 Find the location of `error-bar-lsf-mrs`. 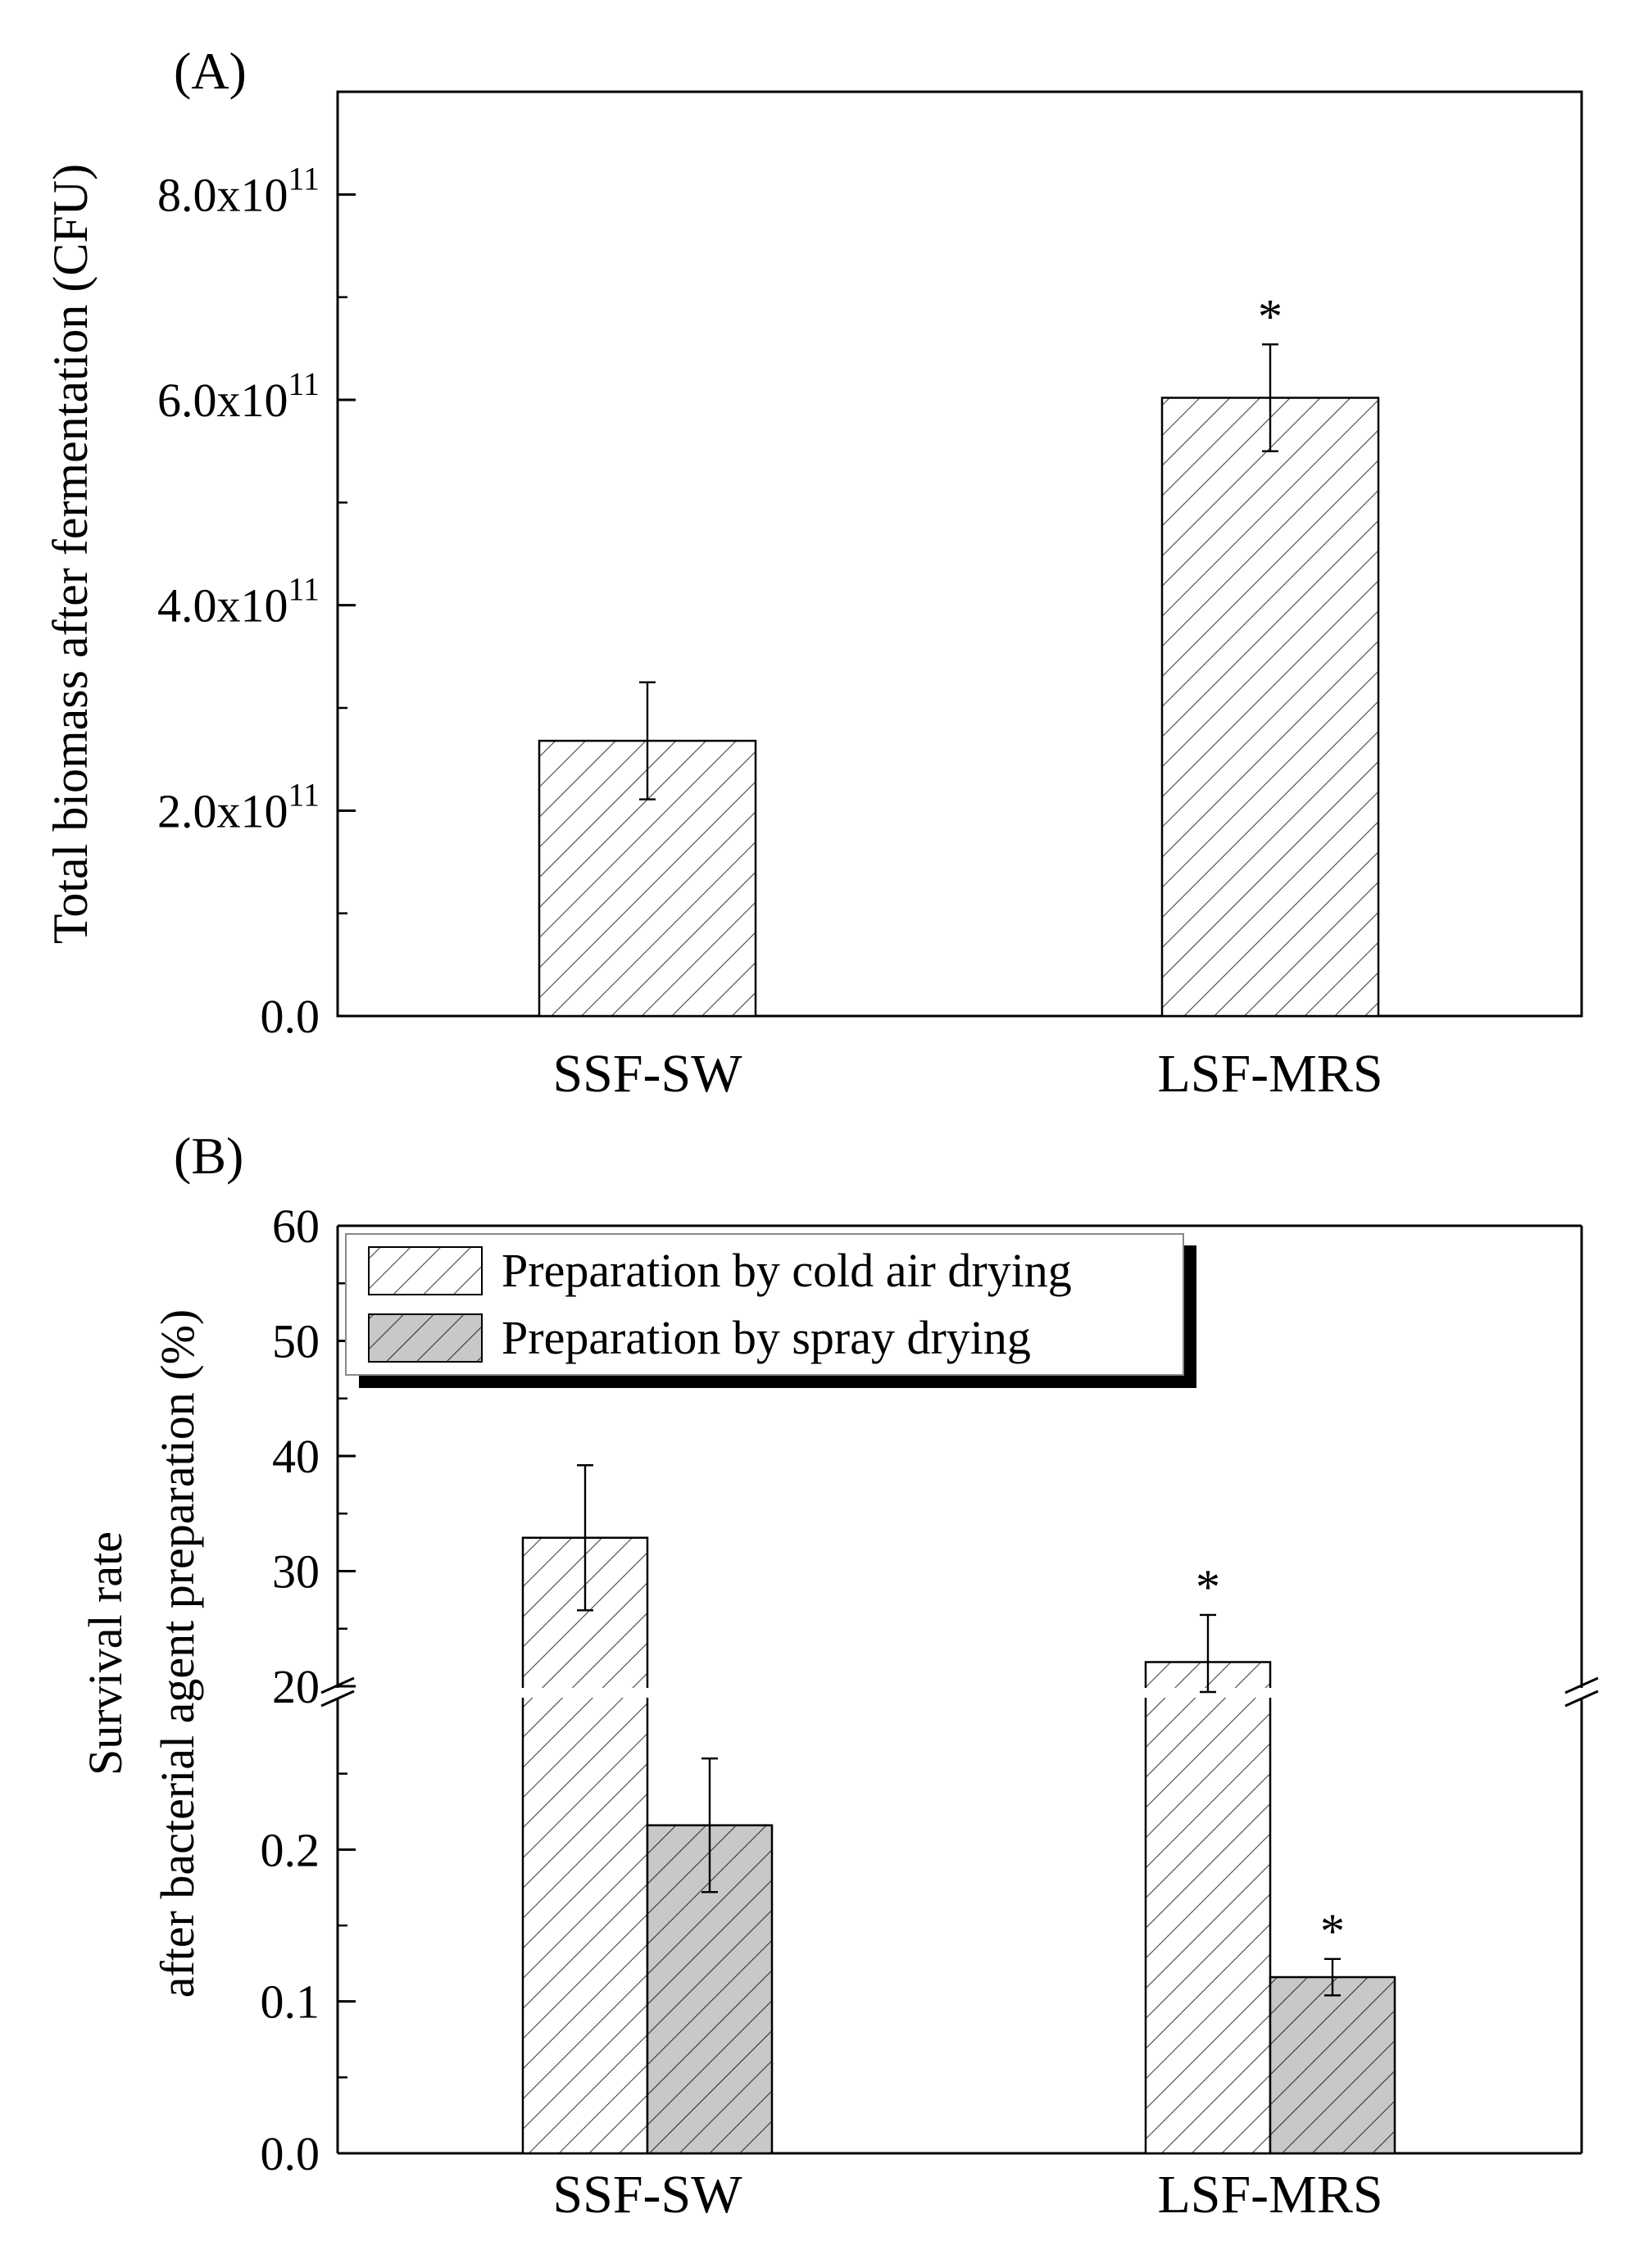

error-bar-lsf-mrs is located at coordinates (1270, 397).